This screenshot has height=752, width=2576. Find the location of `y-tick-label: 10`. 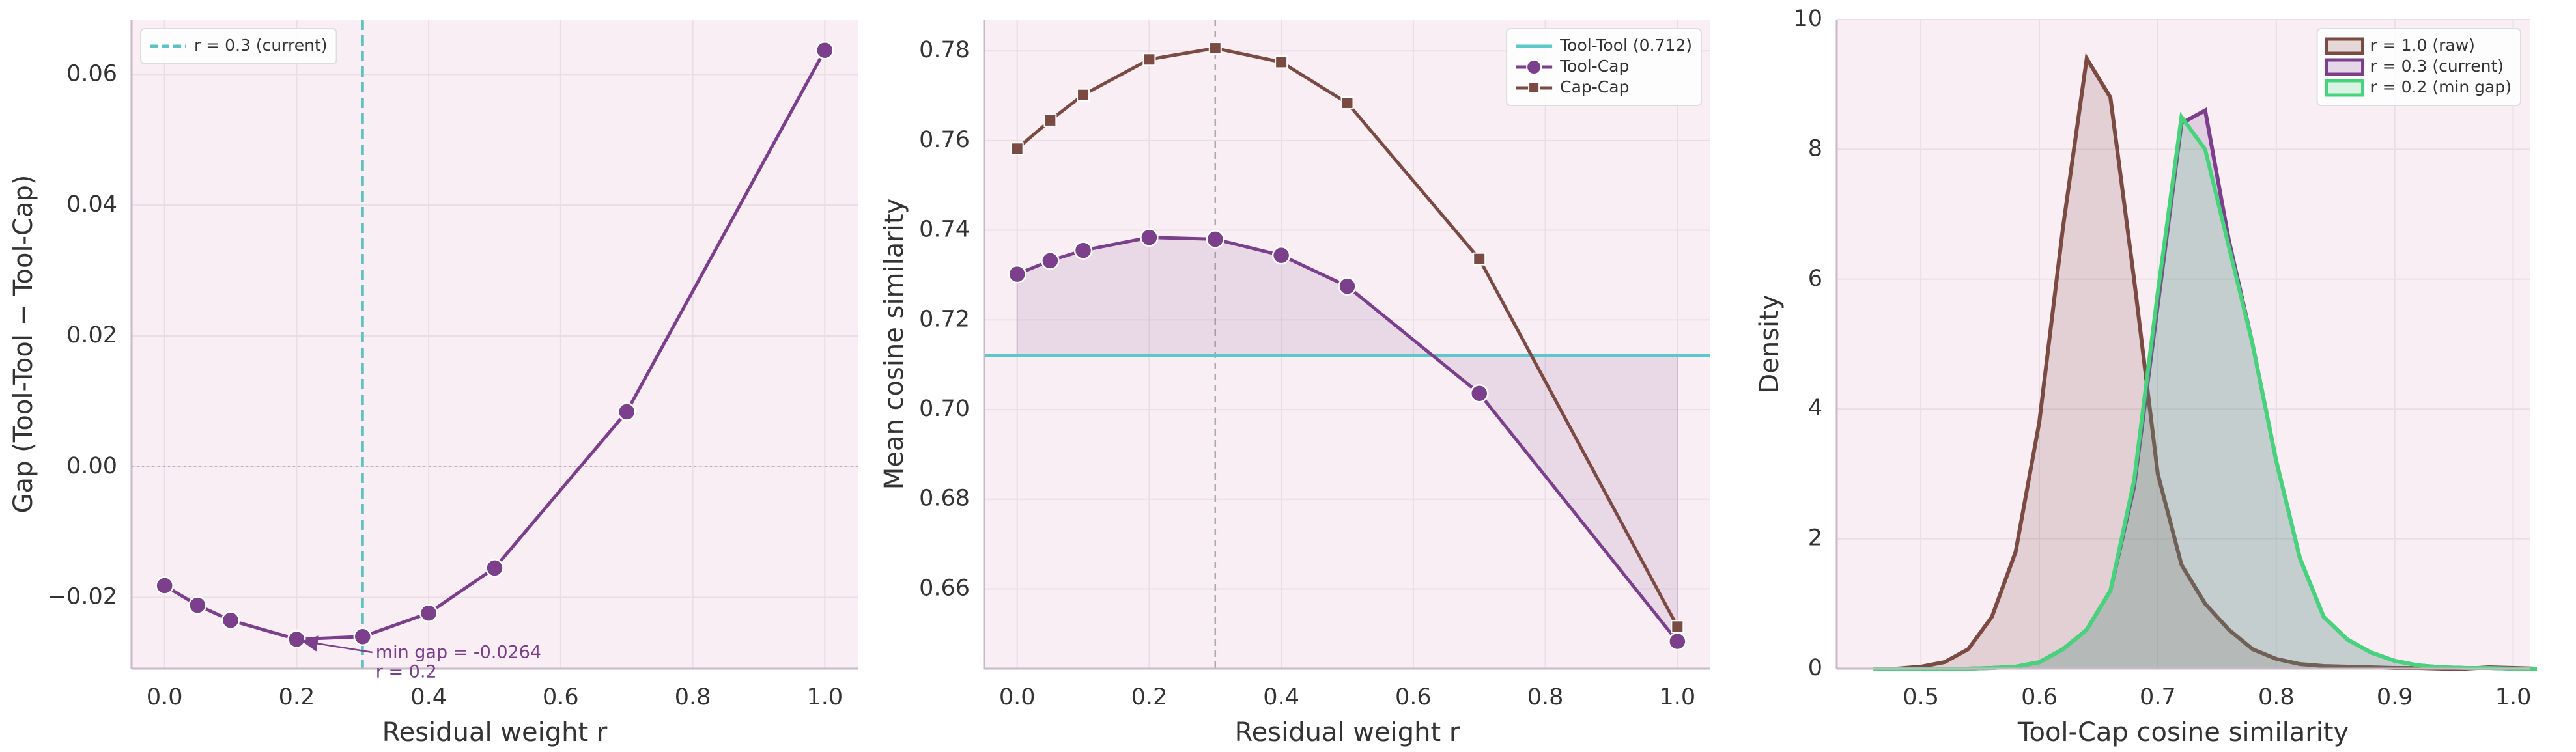

y-tick-label: 10 is located at coordinates (1807, 19).